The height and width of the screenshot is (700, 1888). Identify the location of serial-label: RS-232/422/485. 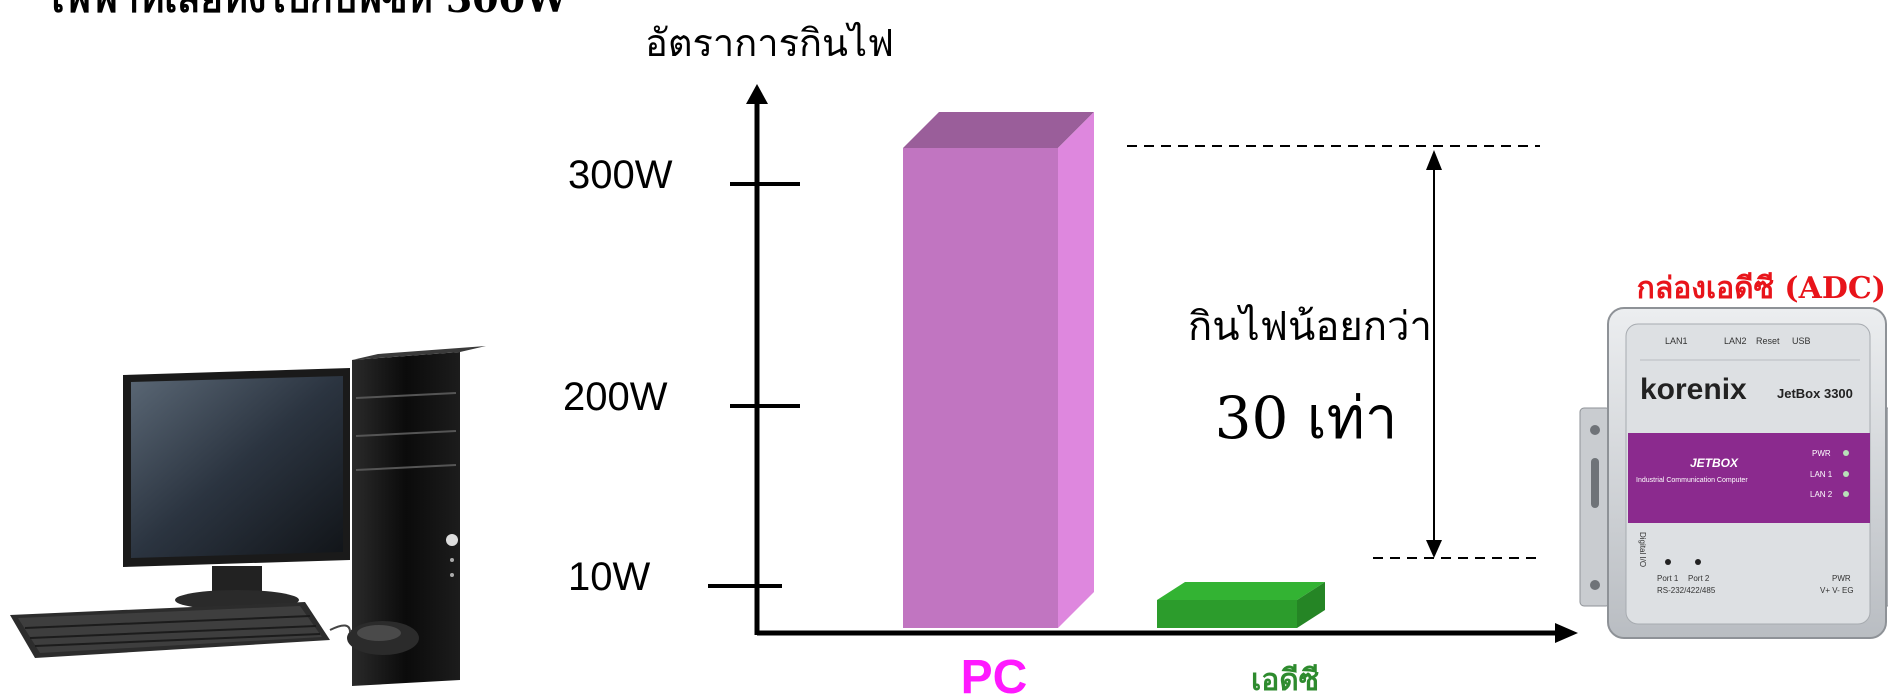
(1686, 590).